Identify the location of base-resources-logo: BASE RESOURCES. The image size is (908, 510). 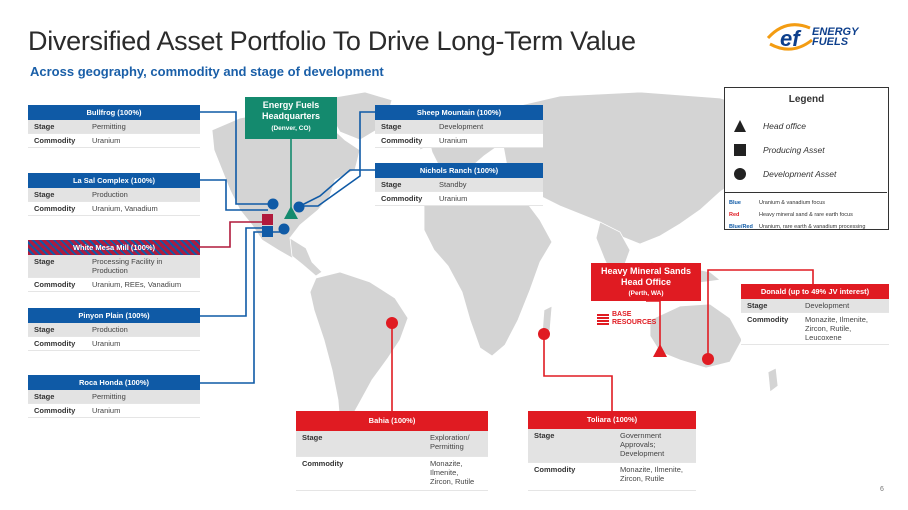
(626, 319).